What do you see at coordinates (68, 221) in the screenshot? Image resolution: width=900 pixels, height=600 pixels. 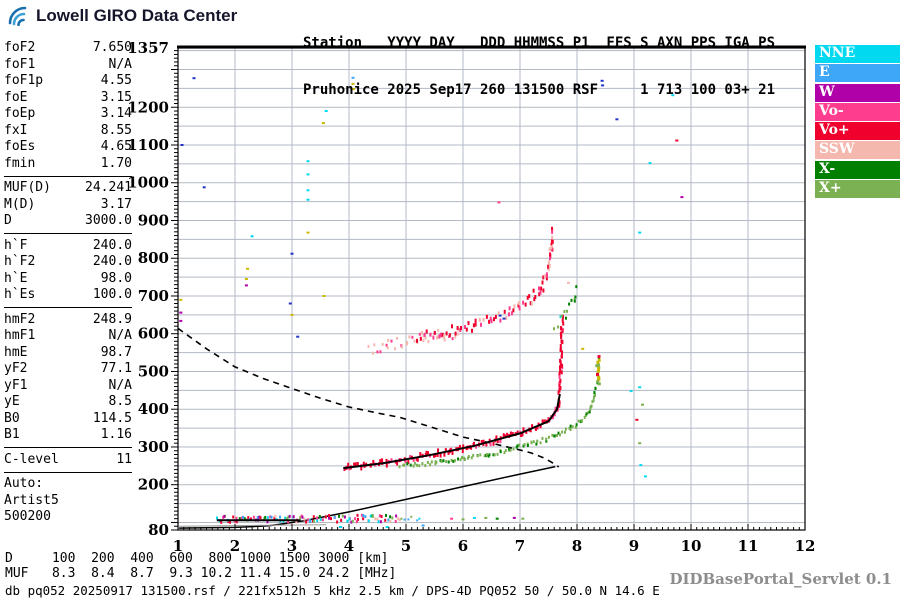 I see `param-row-d: D 3000.0` at bounding box center [68, 221].